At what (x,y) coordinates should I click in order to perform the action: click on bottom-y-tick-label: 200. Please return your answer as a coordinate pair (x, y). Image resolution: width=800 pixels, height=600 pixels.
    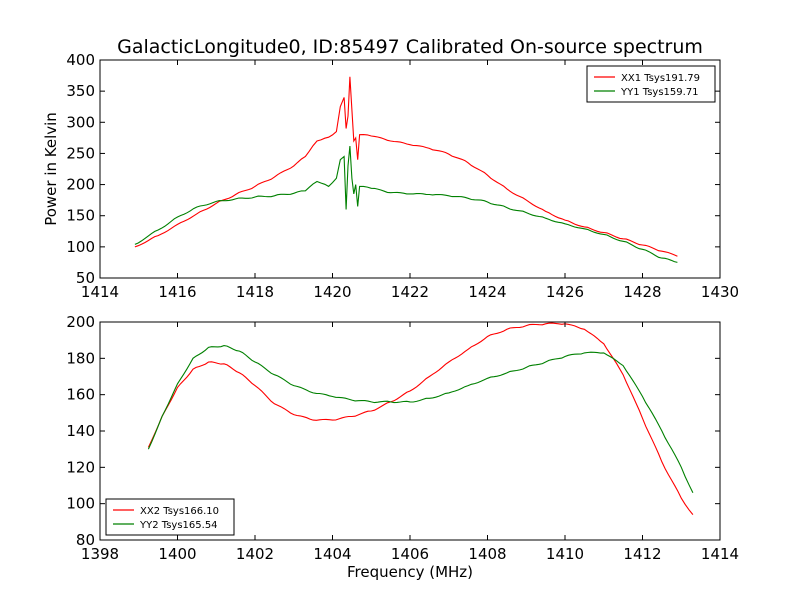
    Looking at the image, I should click on (80, 322).